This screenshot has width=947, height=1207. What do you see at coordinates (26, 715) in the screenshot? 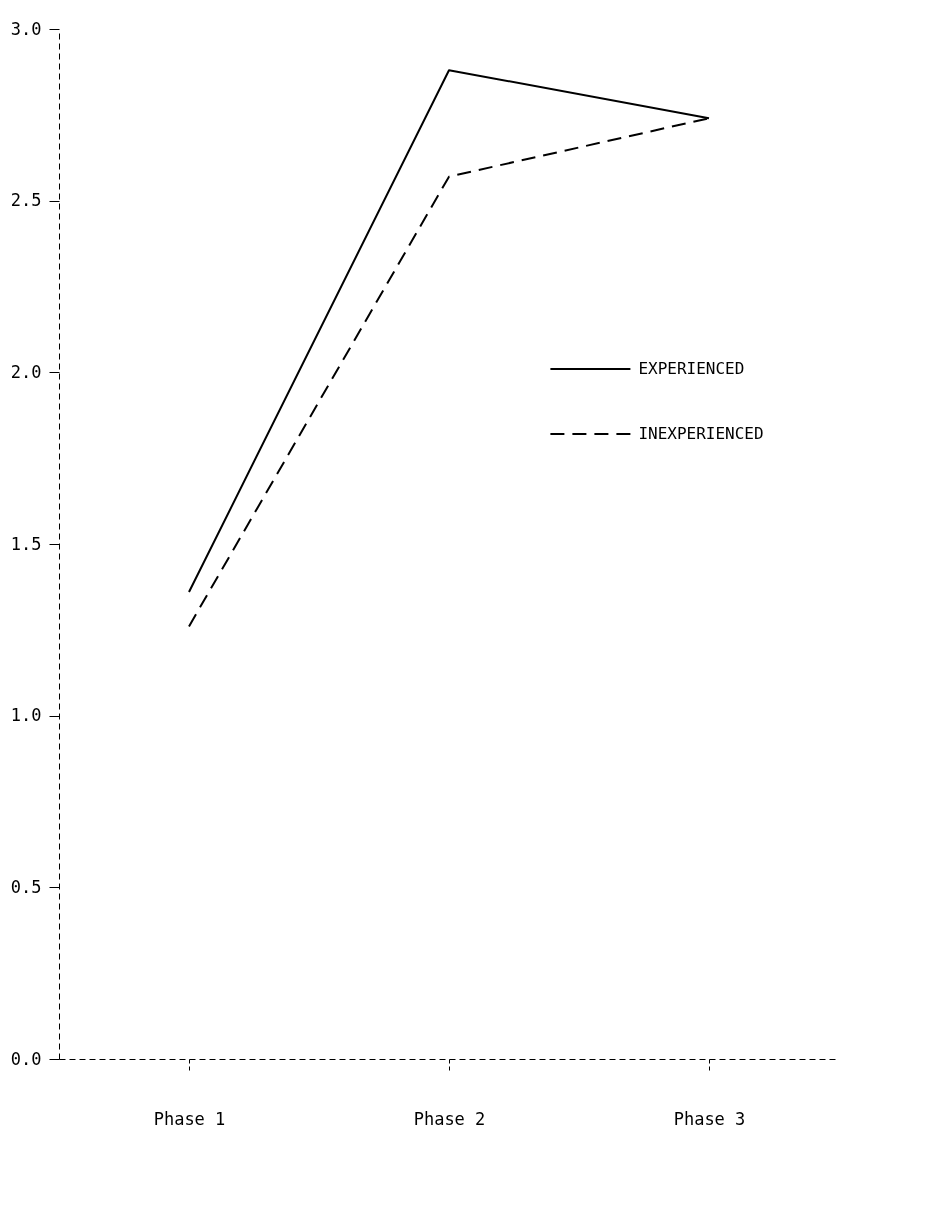
I see `y-tick-label: 1.0` at bounding box center [26, 715].